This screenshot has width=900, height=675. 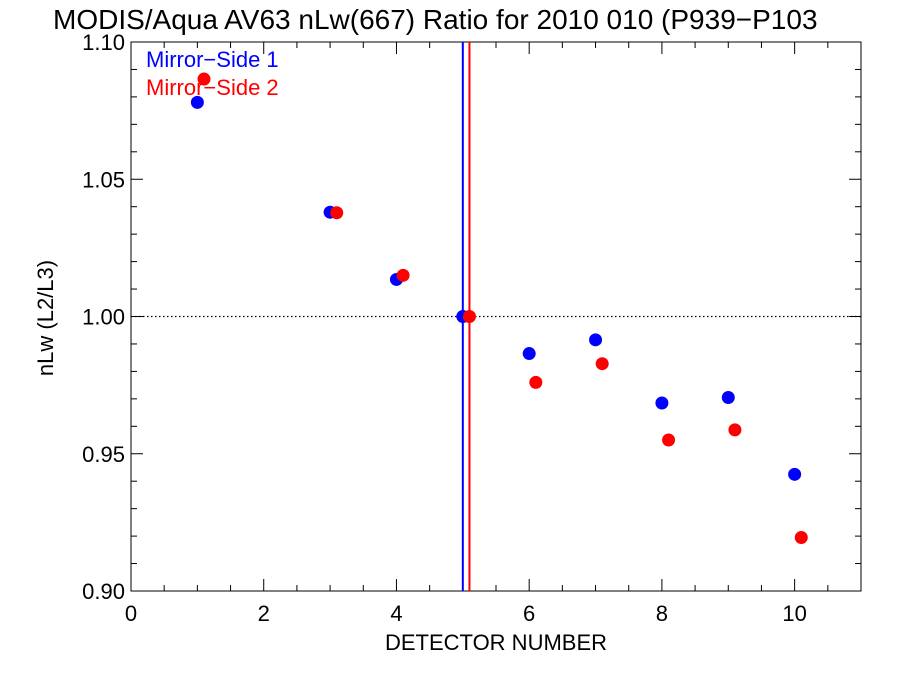 I want to click on x-tick-label: 6, so click(x=529, y=613).